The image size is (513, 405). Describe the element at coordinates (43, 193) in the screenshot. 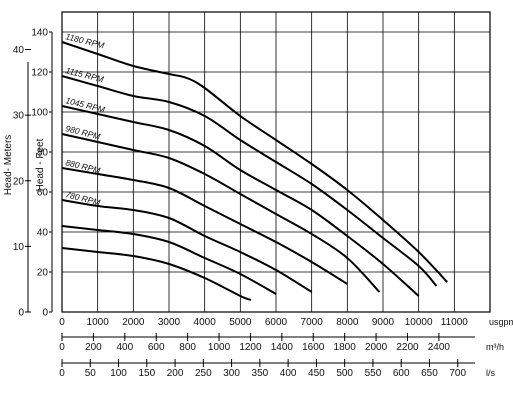

I see `feet-tick-label: 60` at that location.